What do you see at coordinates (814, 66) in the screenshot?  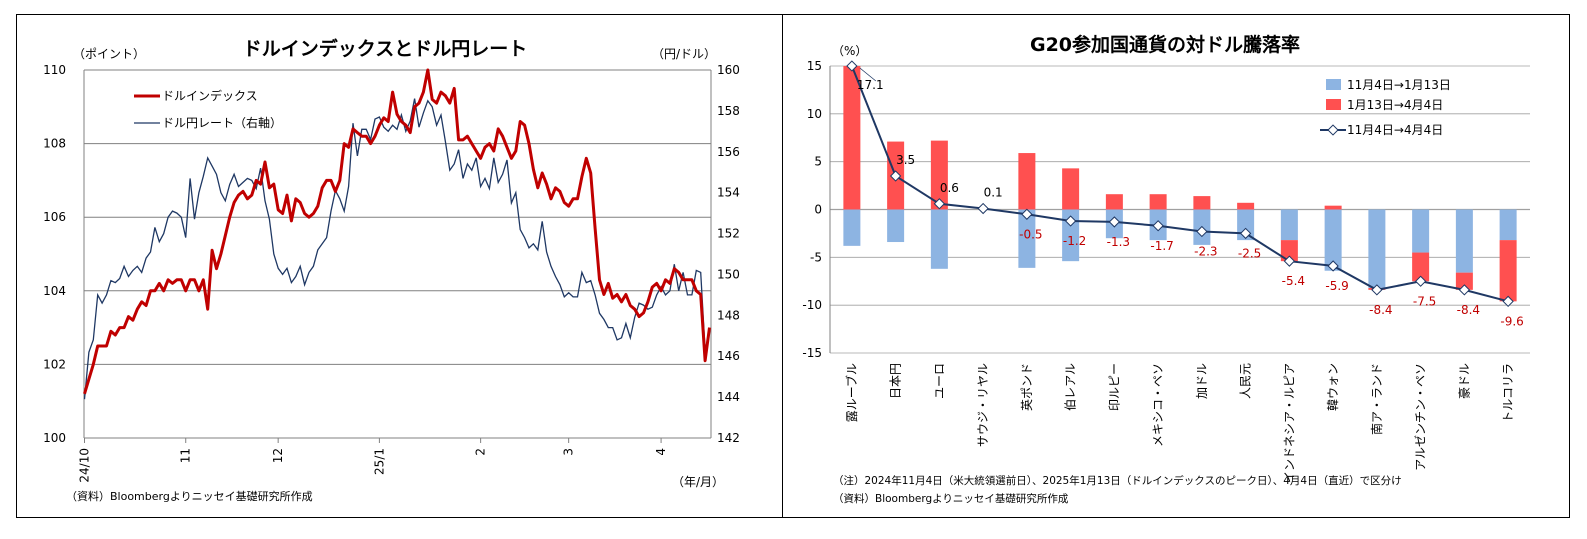 I see `right-y-tick-label: 15` at bounding box center [814, 66].